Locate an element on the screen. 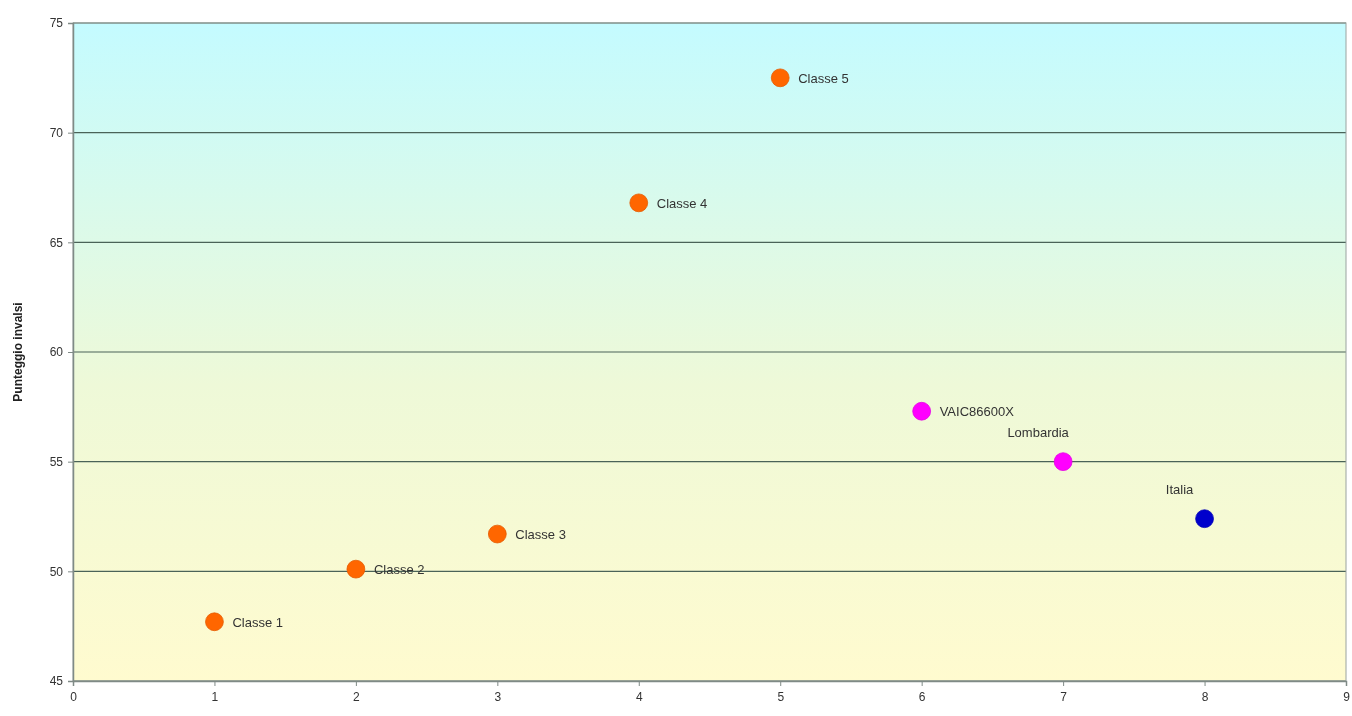  x-tick-label: 7 is located at coordinates (1064, 696).